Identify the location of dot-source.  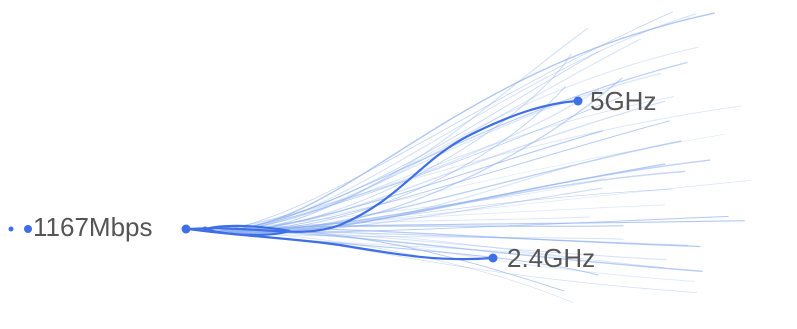
(186, 229).